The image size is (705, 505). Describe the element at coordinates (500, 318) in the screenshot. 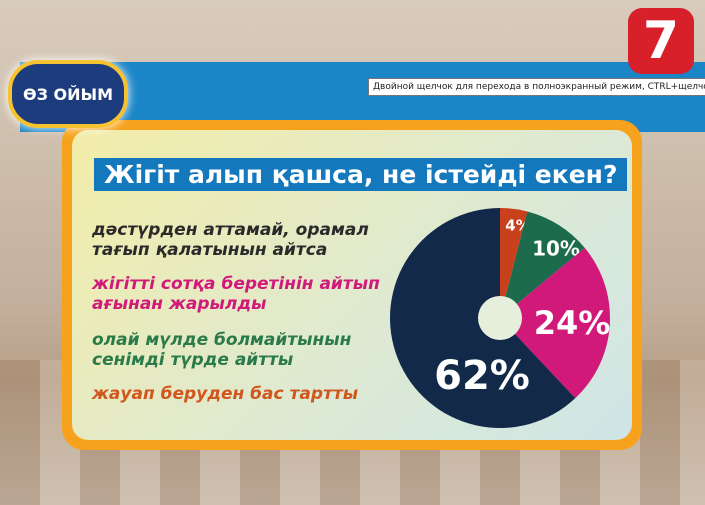

I see `donut-hole` at that location.